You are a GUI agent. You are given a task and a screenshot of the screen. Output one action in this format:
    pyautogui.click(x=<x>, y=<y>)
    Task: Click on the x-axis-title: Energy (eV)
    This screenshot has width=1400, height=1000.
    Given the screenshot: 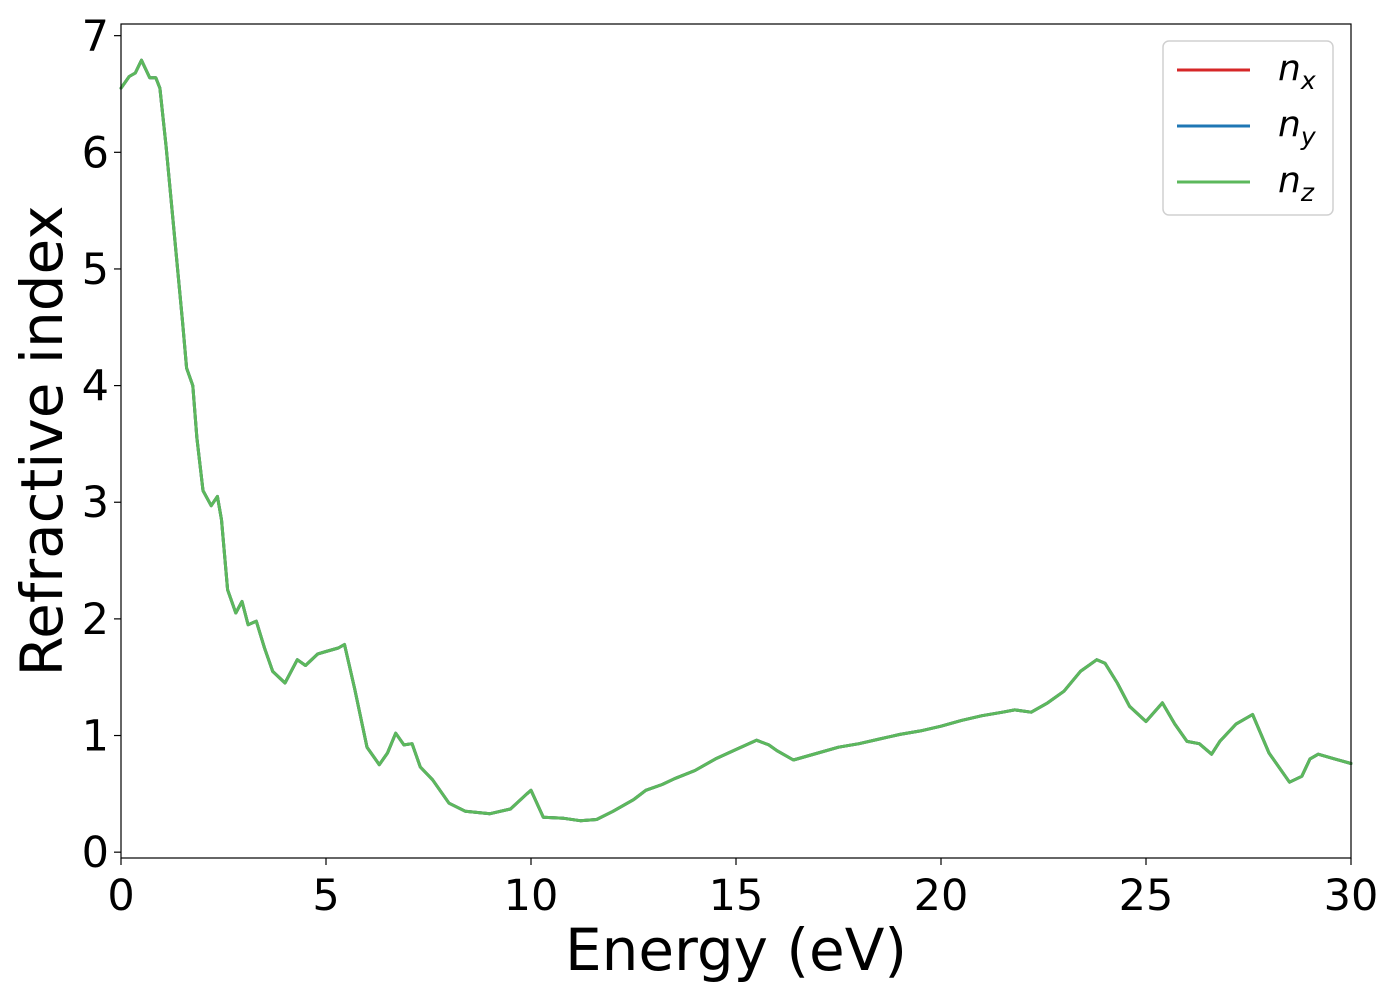 What is the action you would take?
    pyautogui.click(x=736, y=950)
    